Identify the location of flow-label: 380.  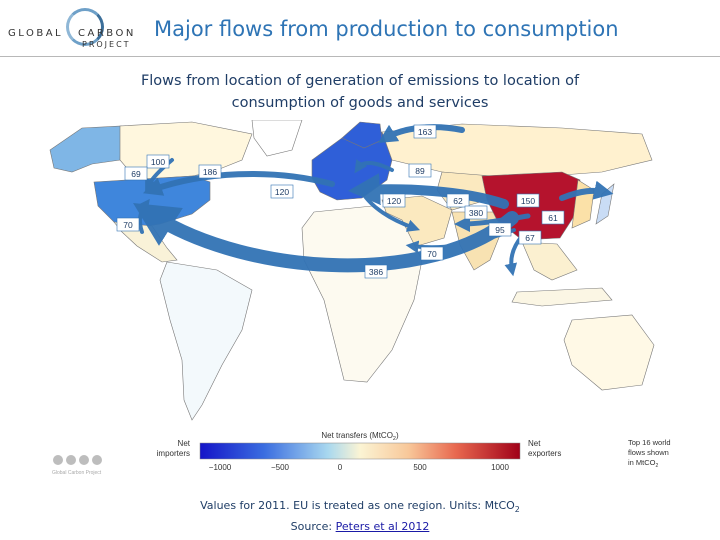
(476, 212).